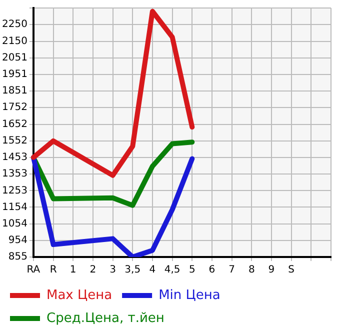 The width and height of the screenshot is (345, 335). I want to click on y-tick-label: 1253, so click(15, 190).